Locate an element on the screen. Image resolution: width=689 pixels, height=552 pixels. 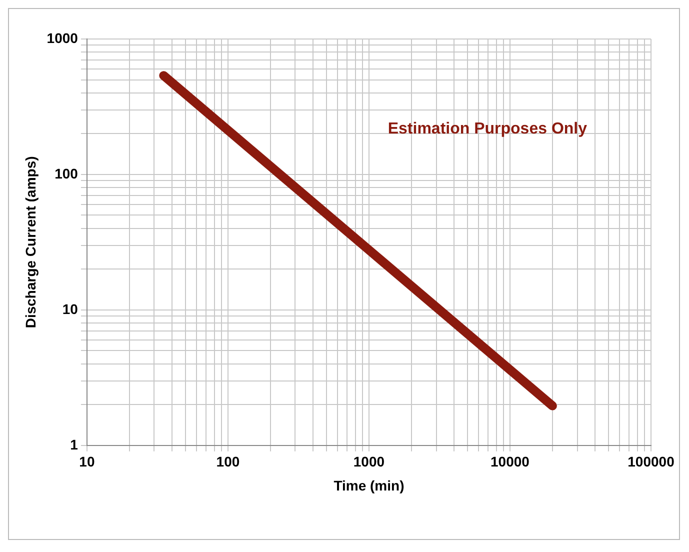
x-tick-label: 10000 is located at coordinates (510, 462).